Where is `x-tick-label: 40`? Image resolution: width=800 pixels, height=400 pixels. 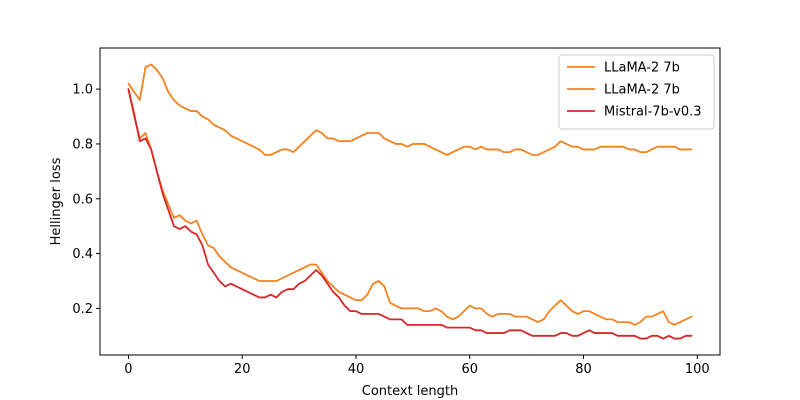
x-tick-label: 40 is located at coordinates (356, 369).